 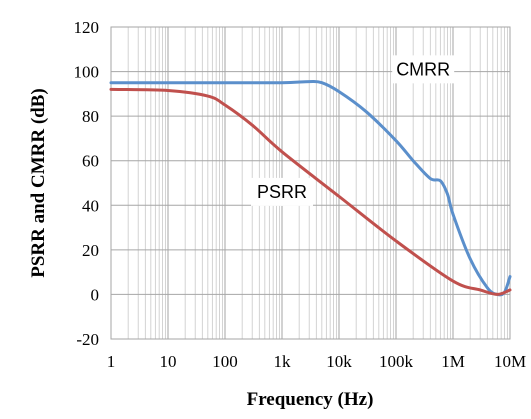 What do you see at coordinates (38, 183) in the screenshot?
I see `y-axis-title: PSRR and CMRR (dB)` at bounding box center [38, 183].